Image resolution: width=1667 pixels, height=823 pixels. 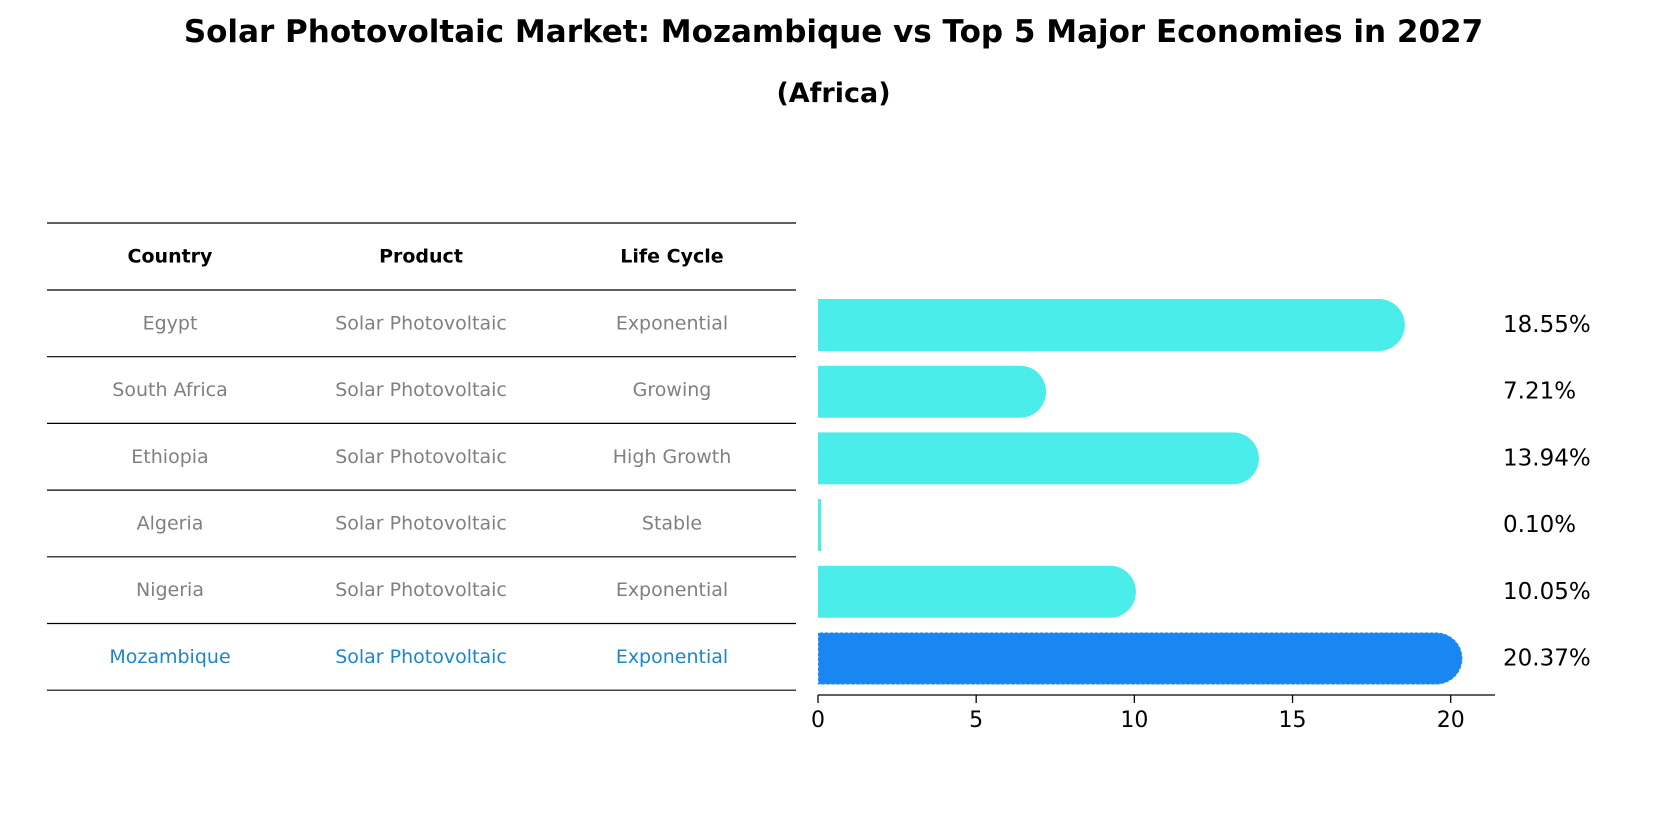 I want to click on table-cell-country: Ethiopia, so click(x=169, y=457).